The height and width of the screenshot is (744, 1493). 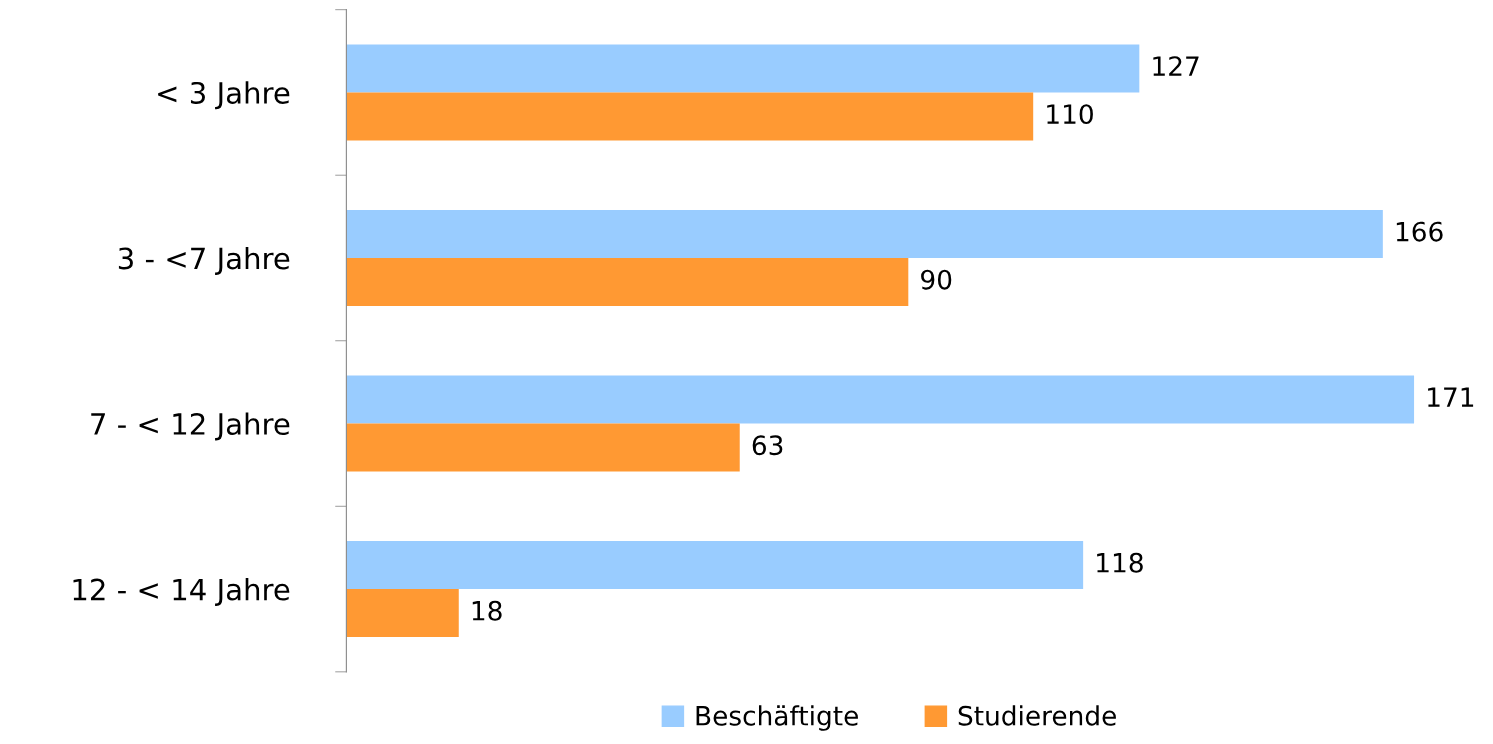 I want to click on data-label: 118, so click(x=1120, y=562).